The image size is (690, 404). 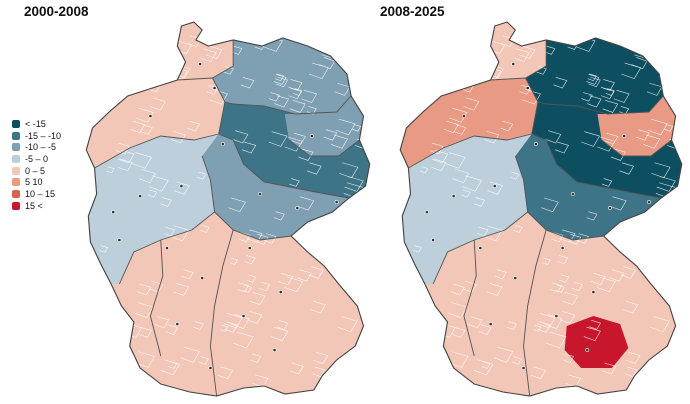 What do you see at coordinates (56, 11) in the screenshot?
I see `map-title-2000-2008: 2000-2008` at bounding box center [56, 11].